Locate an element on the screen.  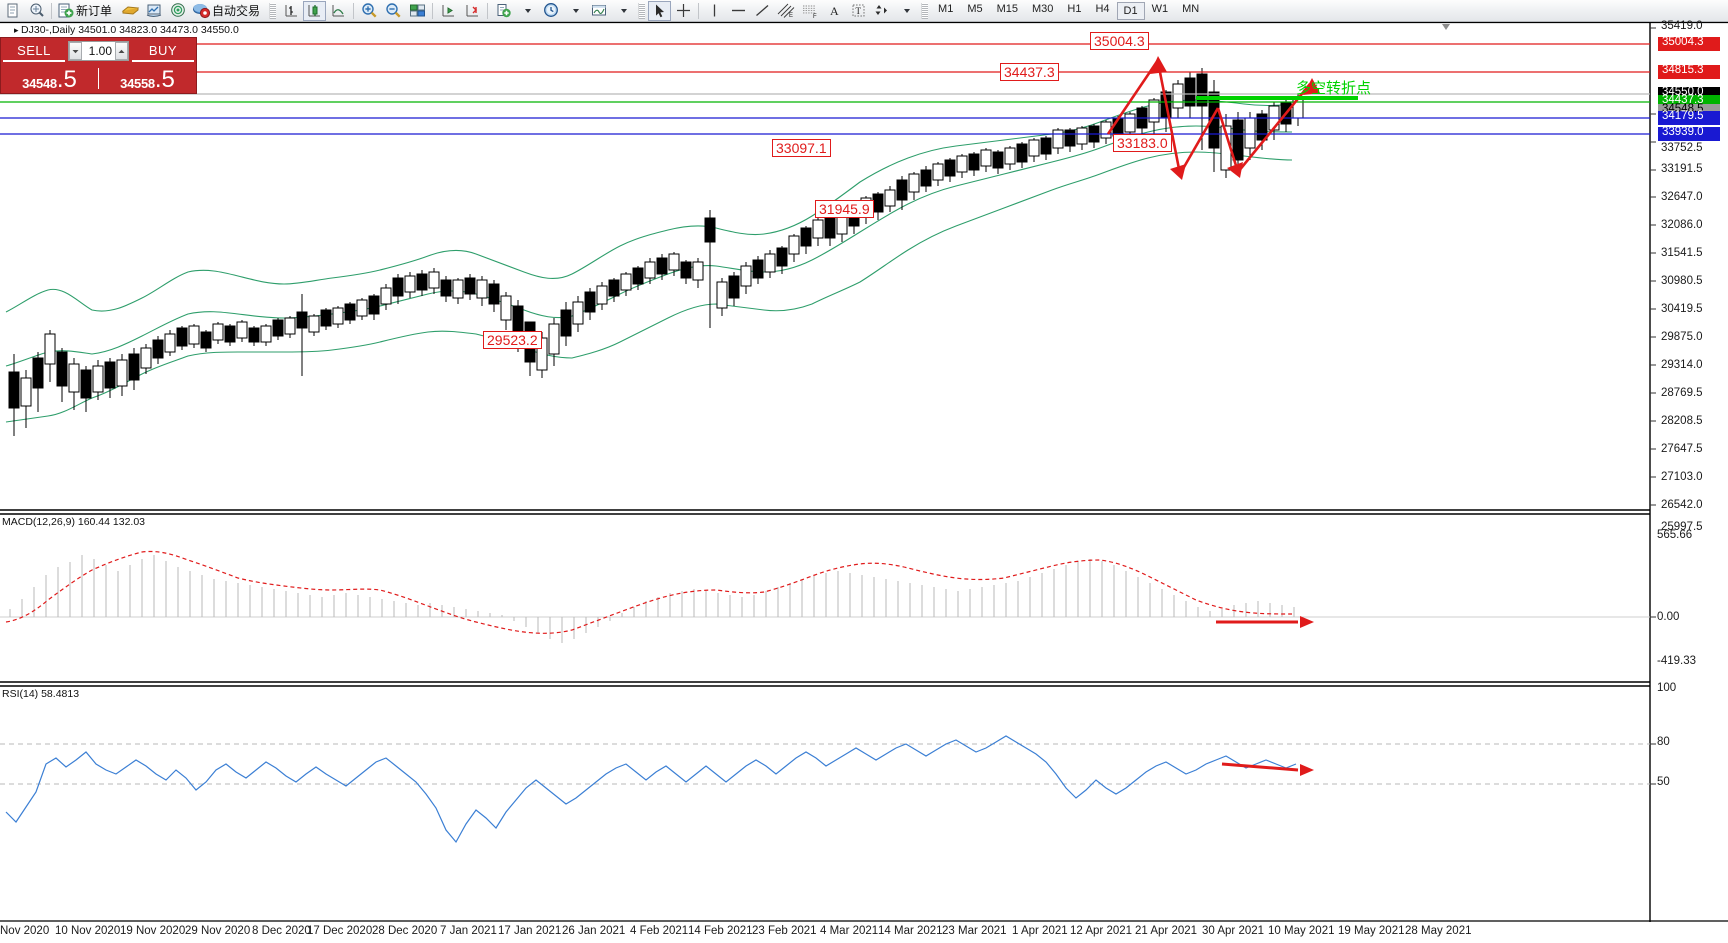
x-axis-label-4: 8 Dec 2020 is located at coordinates (281, 931).